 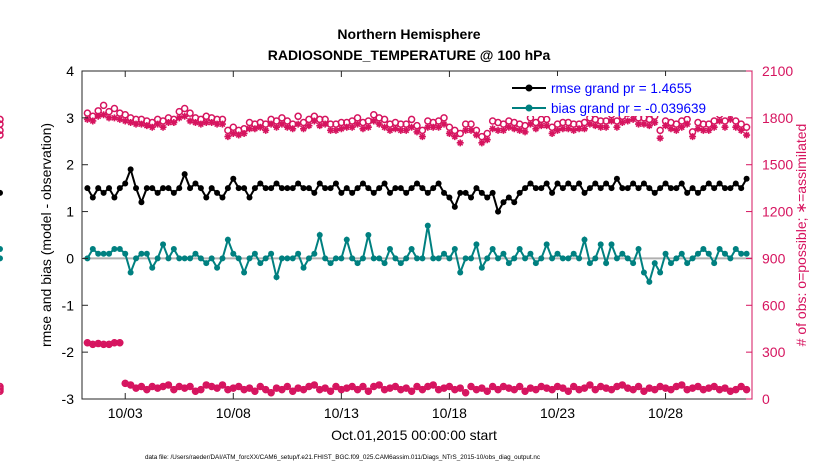 What do you see at coordinates (2, 391) in the screenshot?
I see `obs-other-possible-point` at bounding box center [2, 391].